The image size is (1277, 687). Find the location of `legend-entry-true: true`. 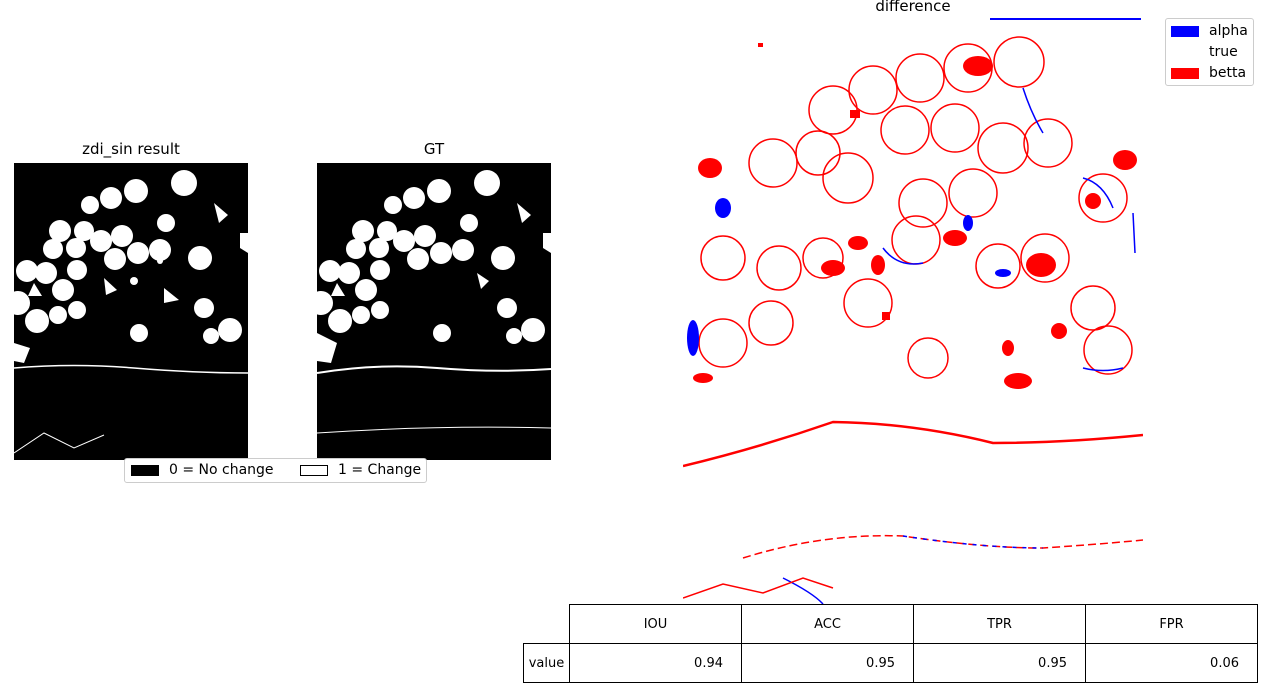

legend-entry-true: true is located at coordinates (1204, 52).